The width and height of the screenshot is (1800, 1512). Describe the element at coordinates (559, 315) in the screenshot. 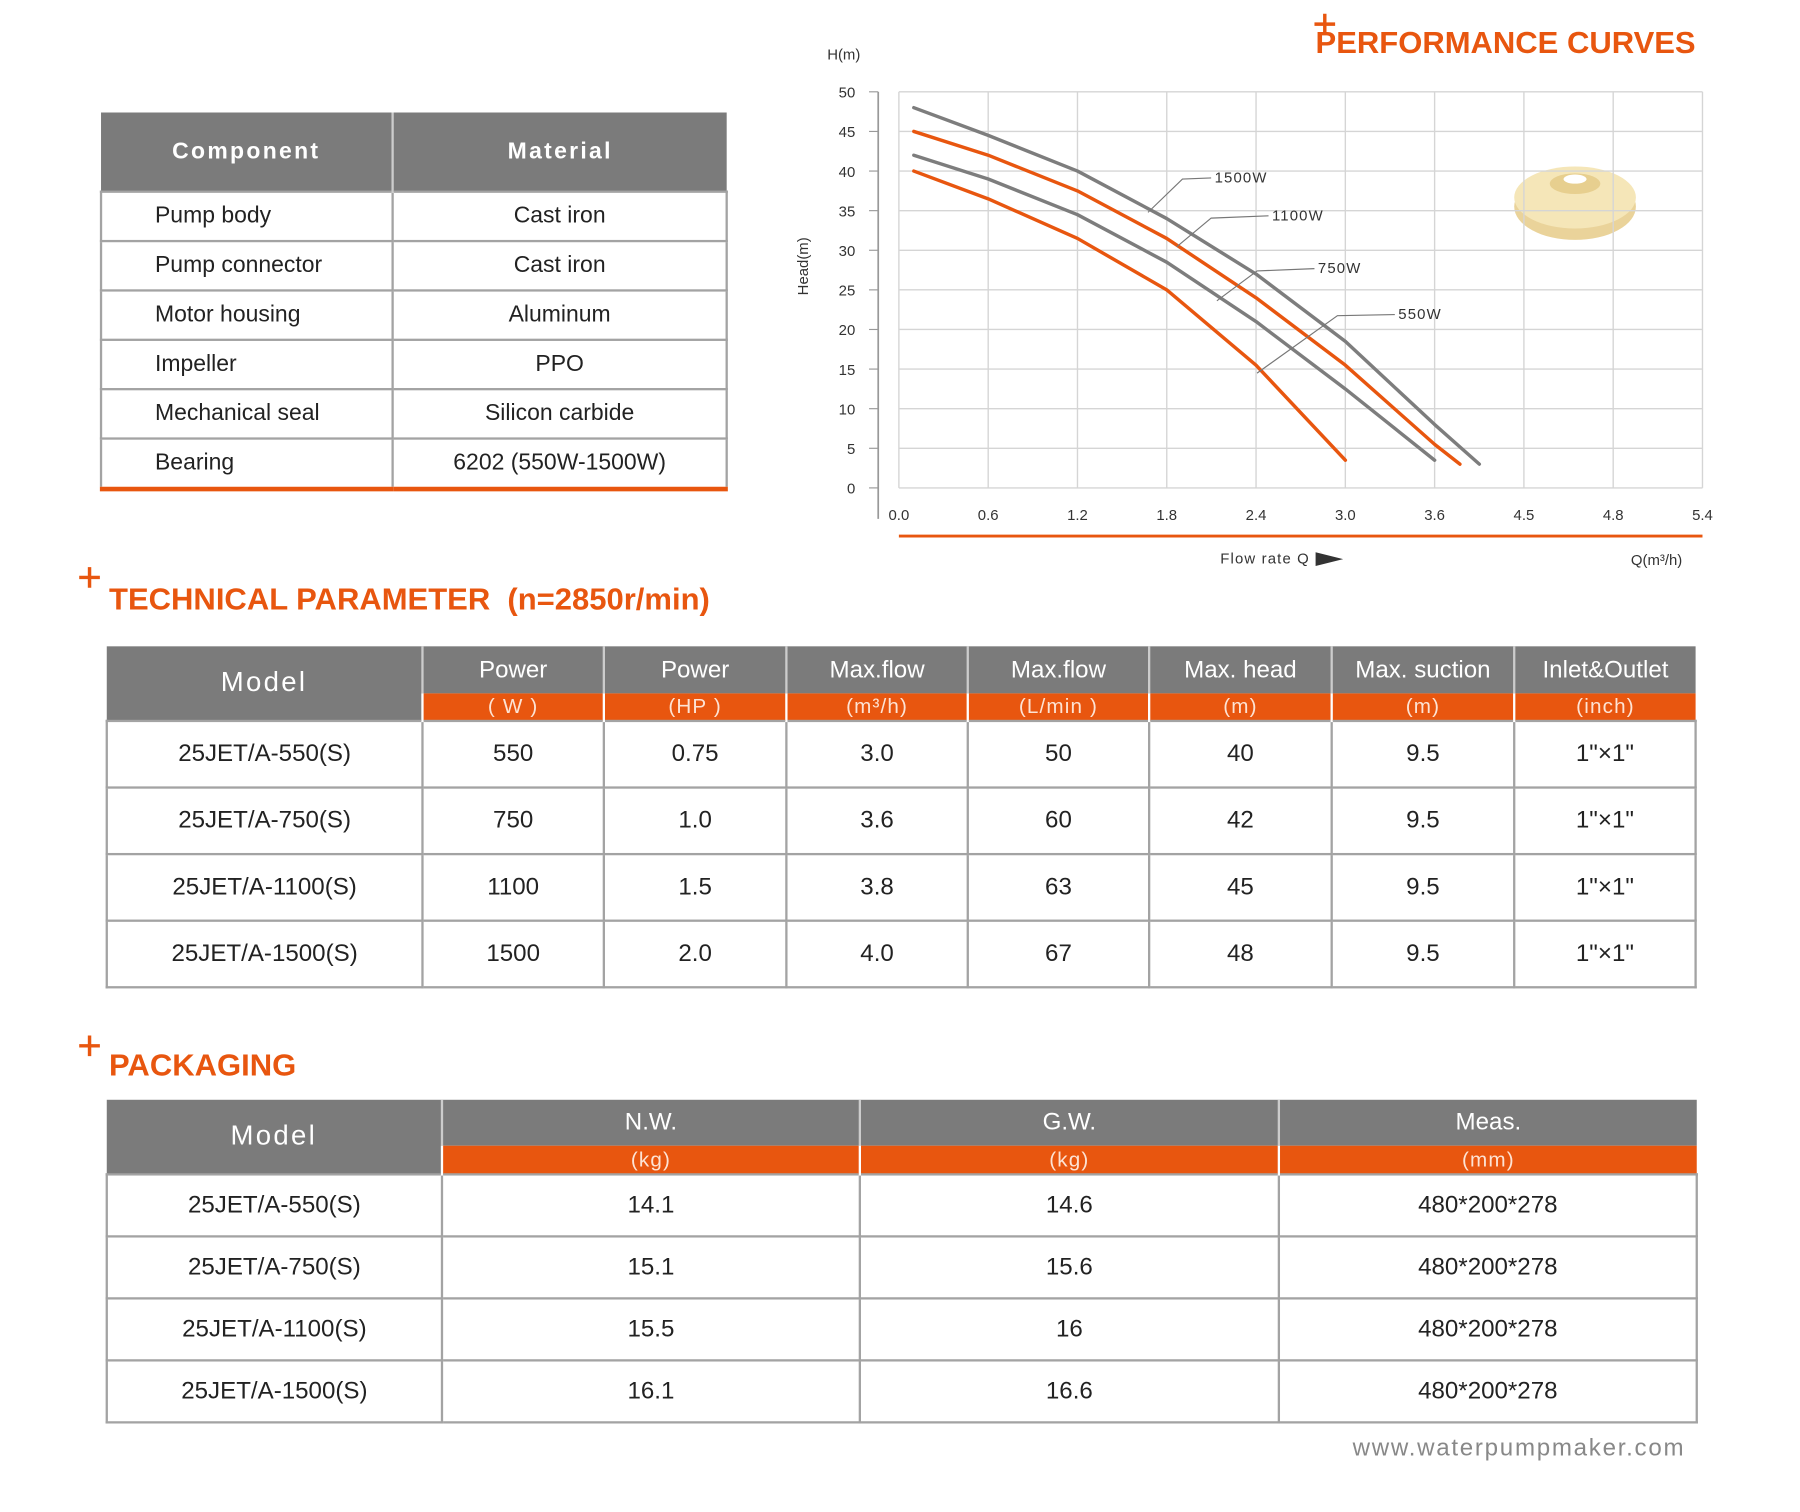

I see `table-cell: Aluminum` at that location.